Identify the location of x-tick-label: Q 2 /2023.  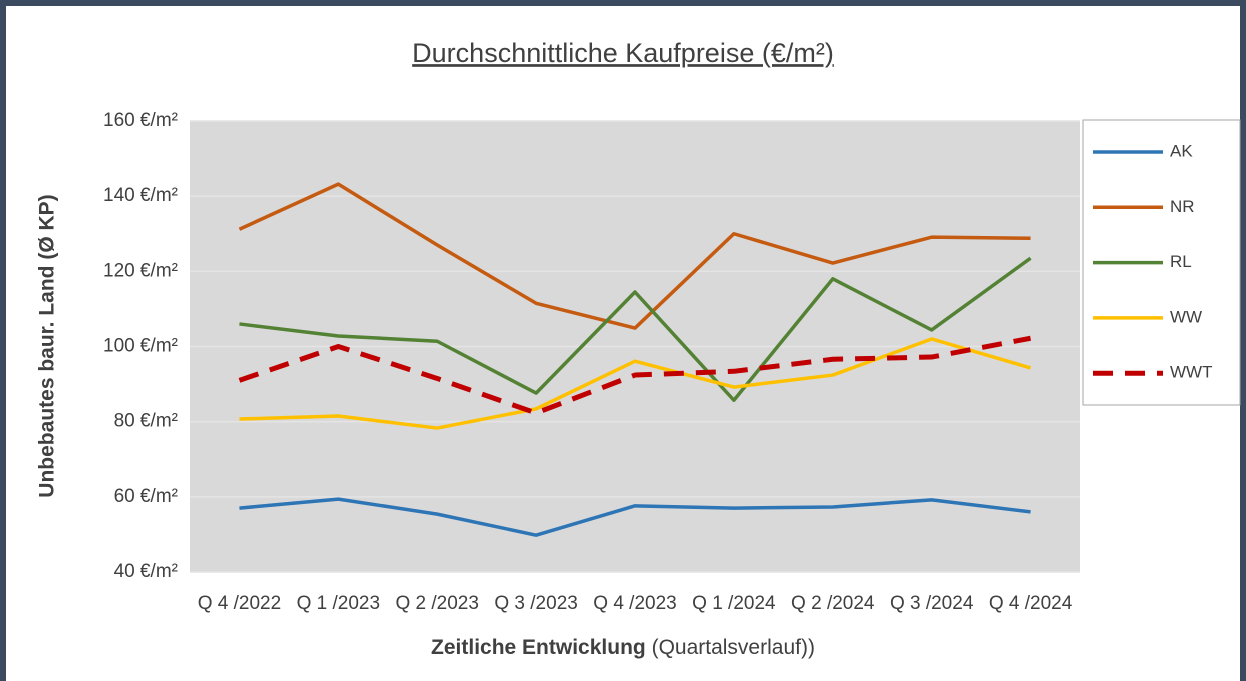
(436, 603).